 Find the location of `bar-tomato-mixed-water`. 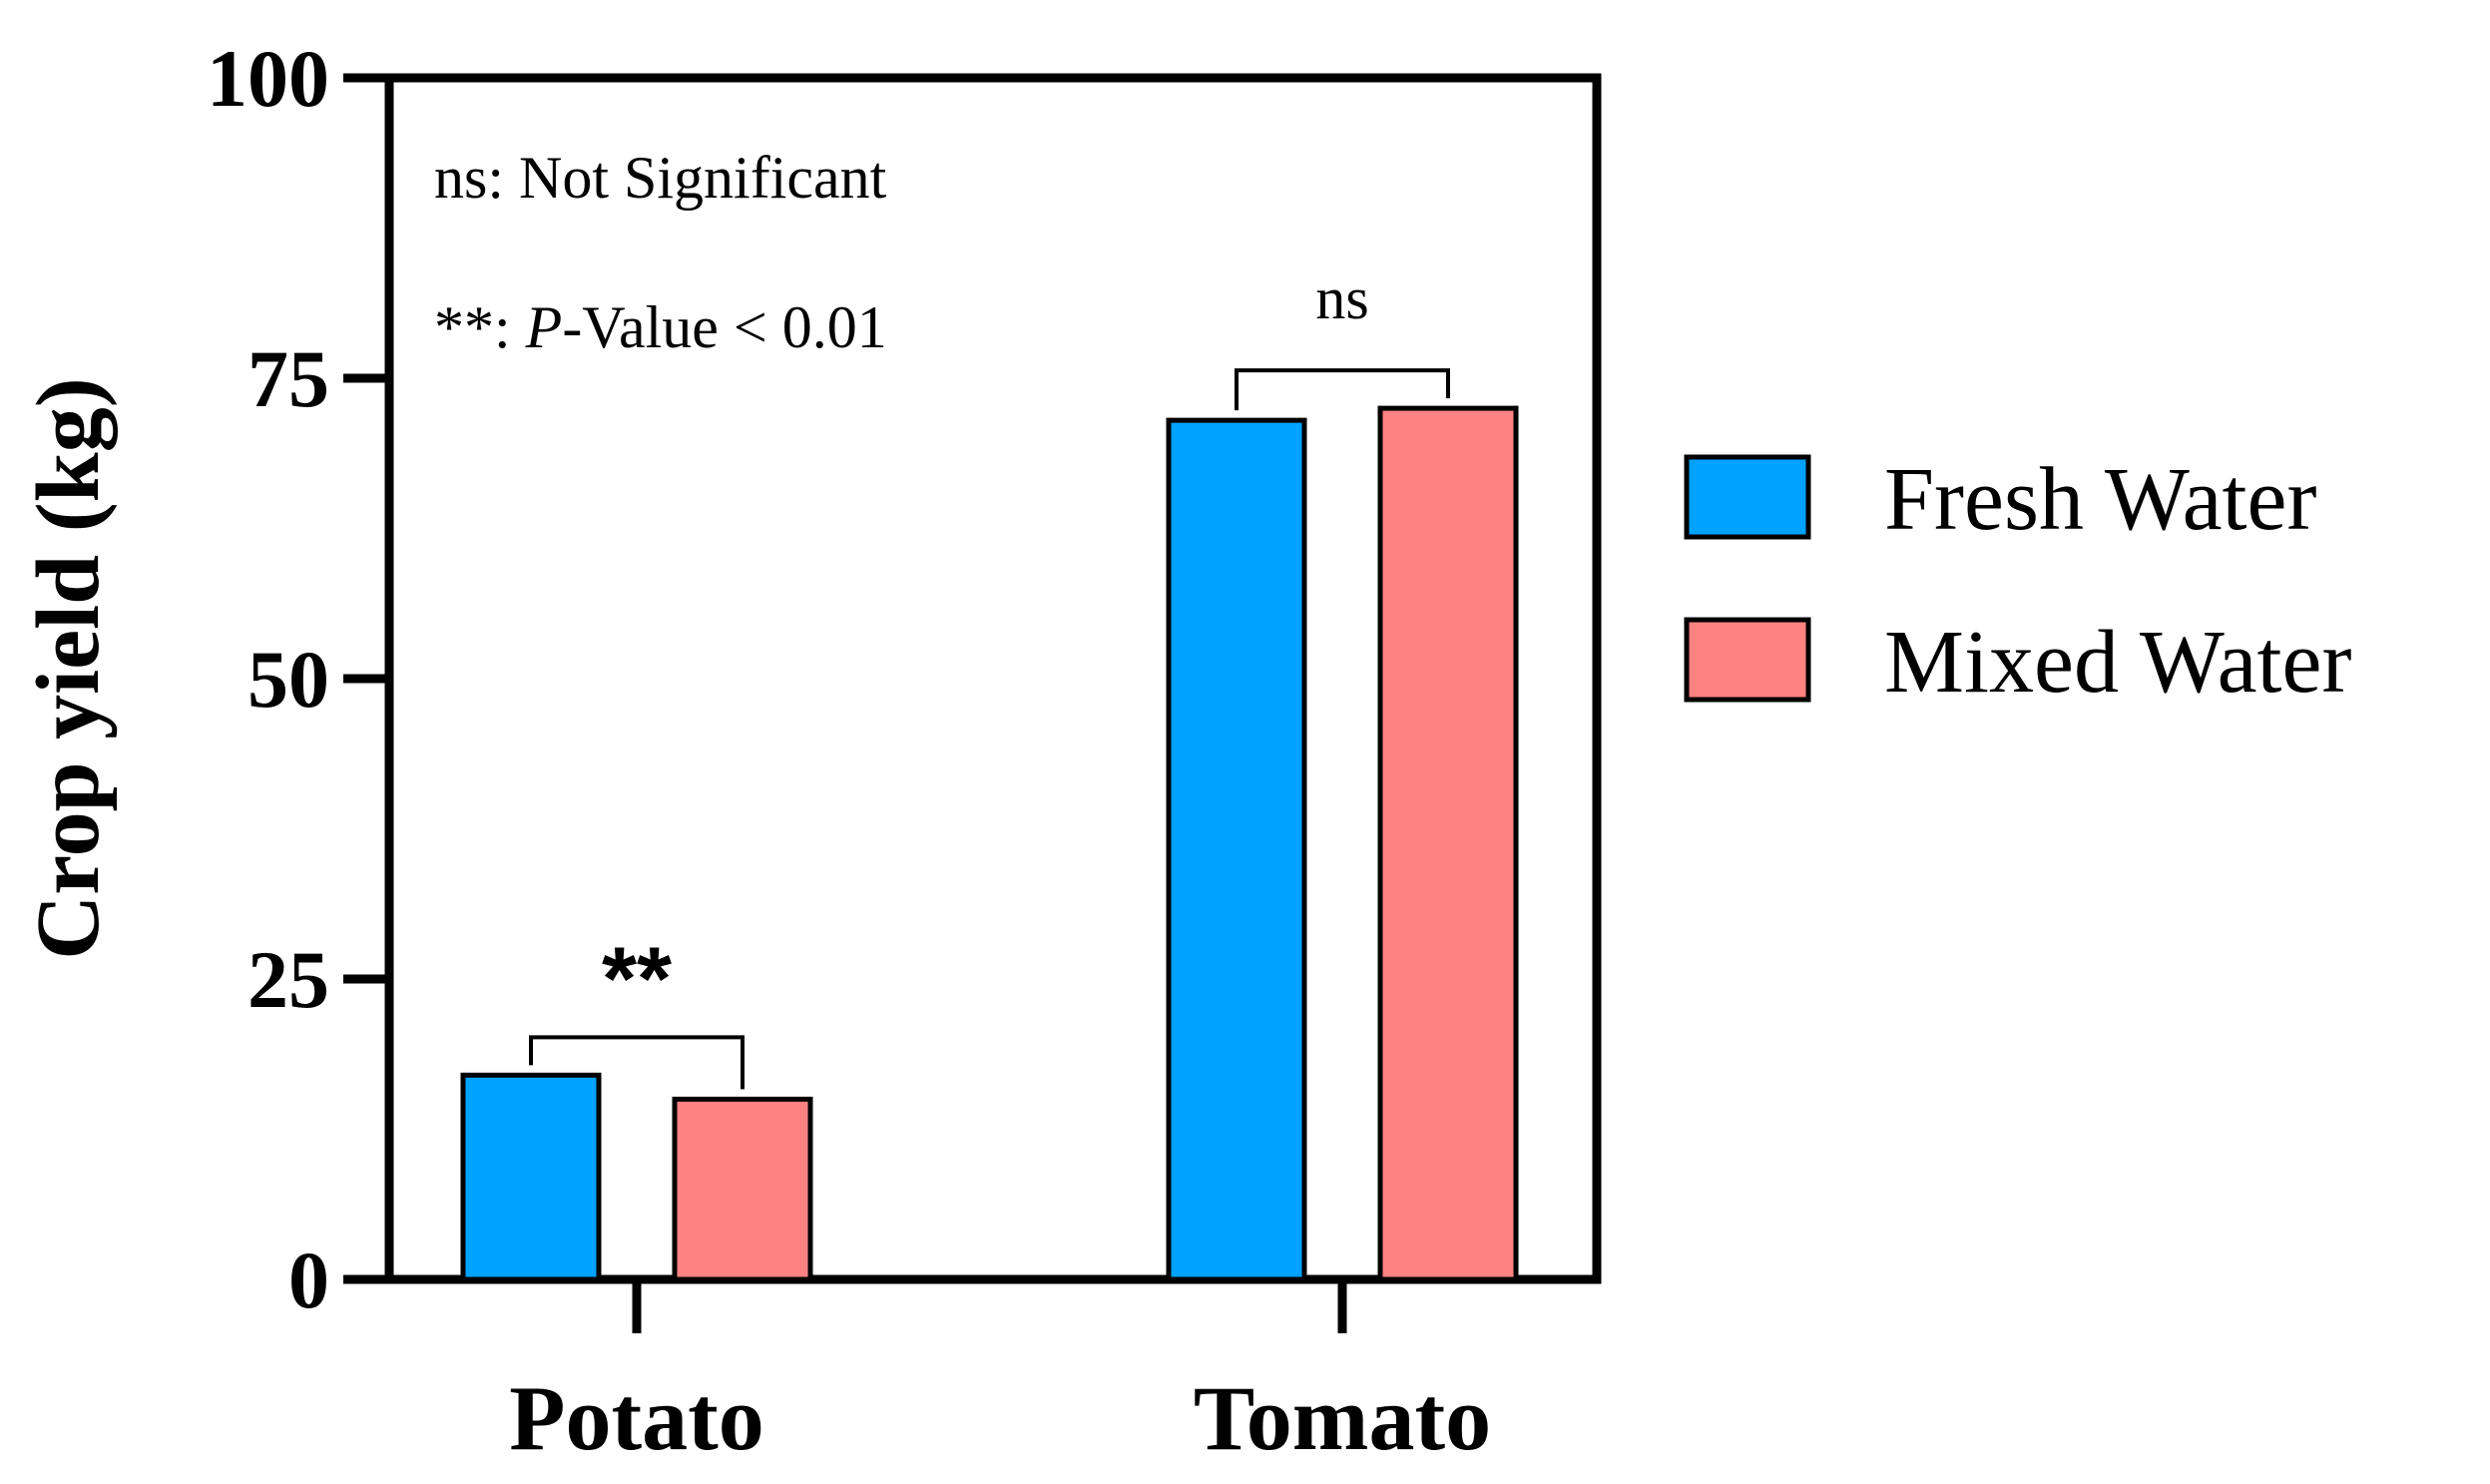

bar-tomato-mixed-water is located at coordinates (1448, 843).